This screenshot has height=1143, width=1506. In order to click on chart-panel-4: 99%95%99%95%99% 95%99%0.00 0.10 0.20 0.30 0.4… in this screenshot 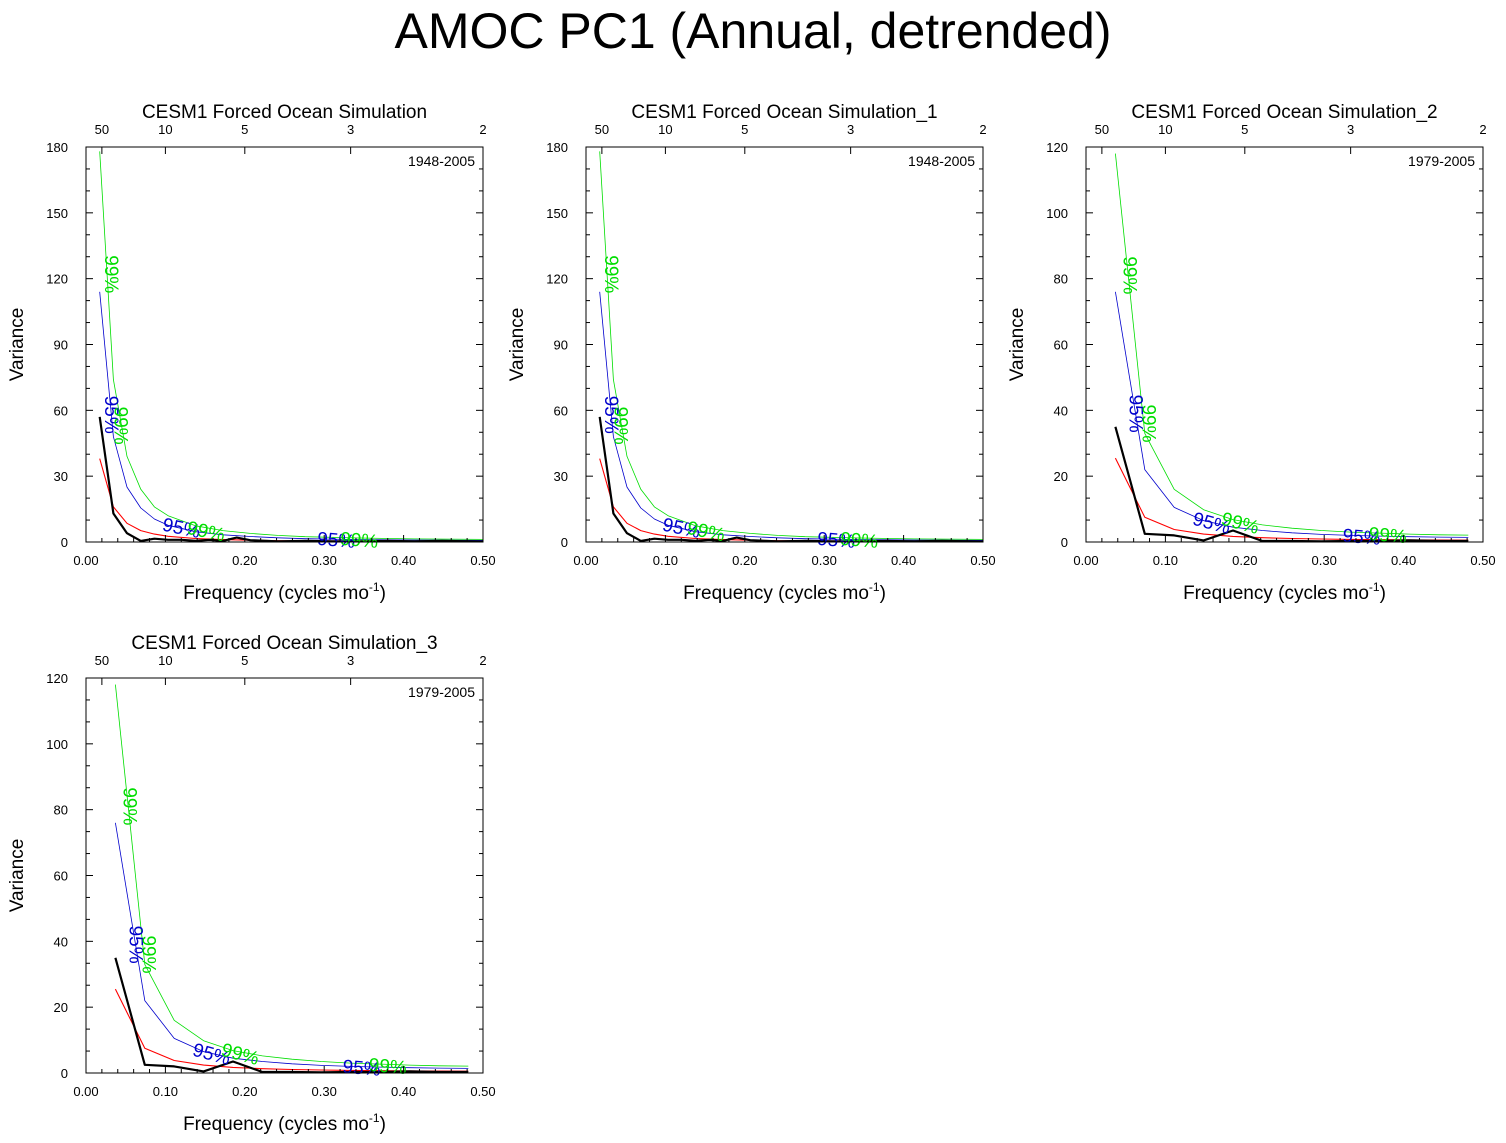, I will do `click(251, 884)`.